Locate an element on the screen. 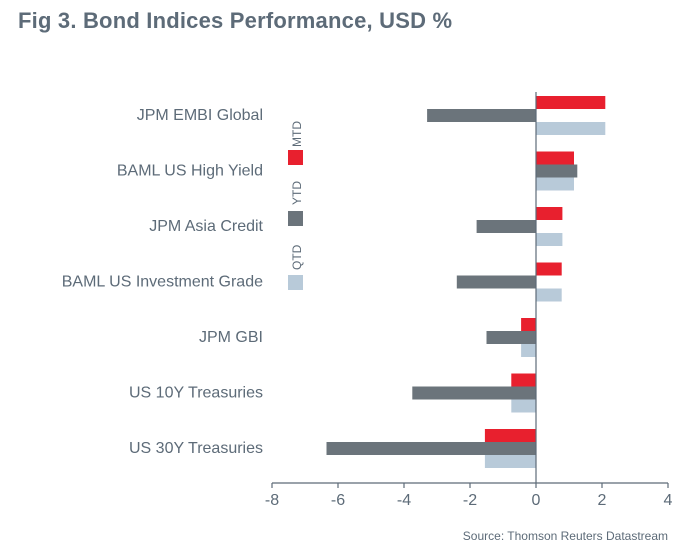  x-tick-label: 4 is located at coordinates (668, 500).